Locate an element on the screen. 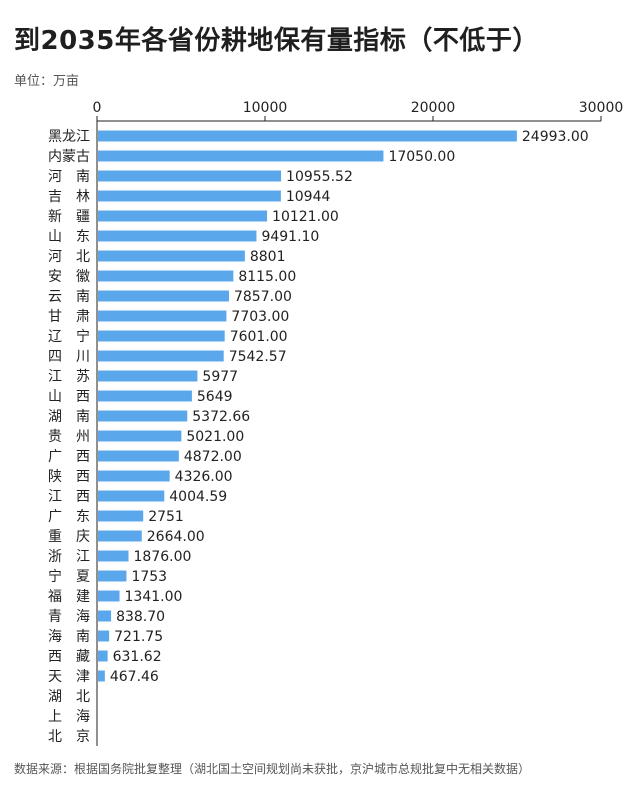 The image size is (640, 800). category-label: 江 苏 is located at coordinates (69, 377).